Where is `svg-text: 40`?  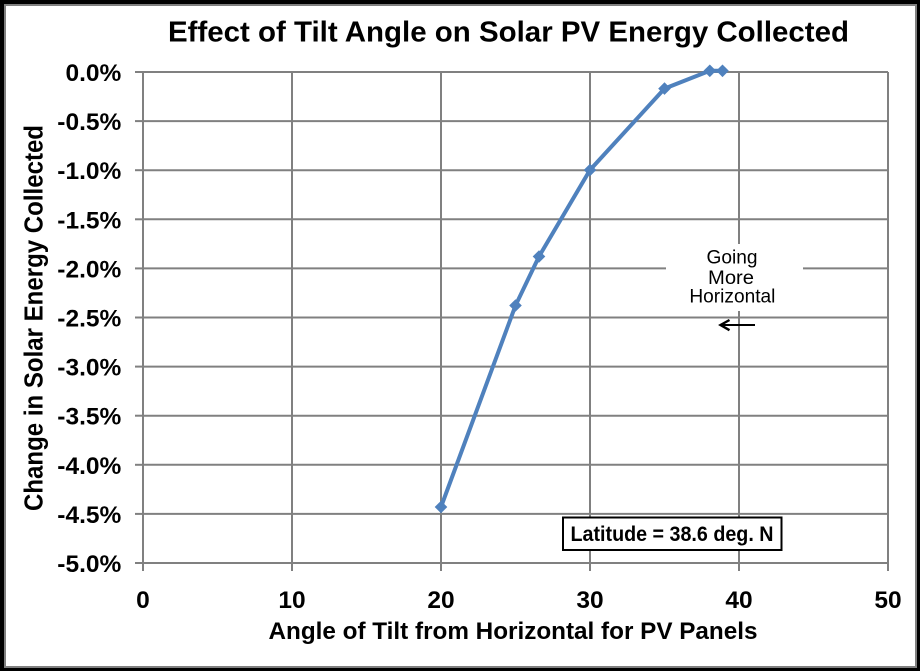
svg-text: 40 is located at coordinates (738, 600).